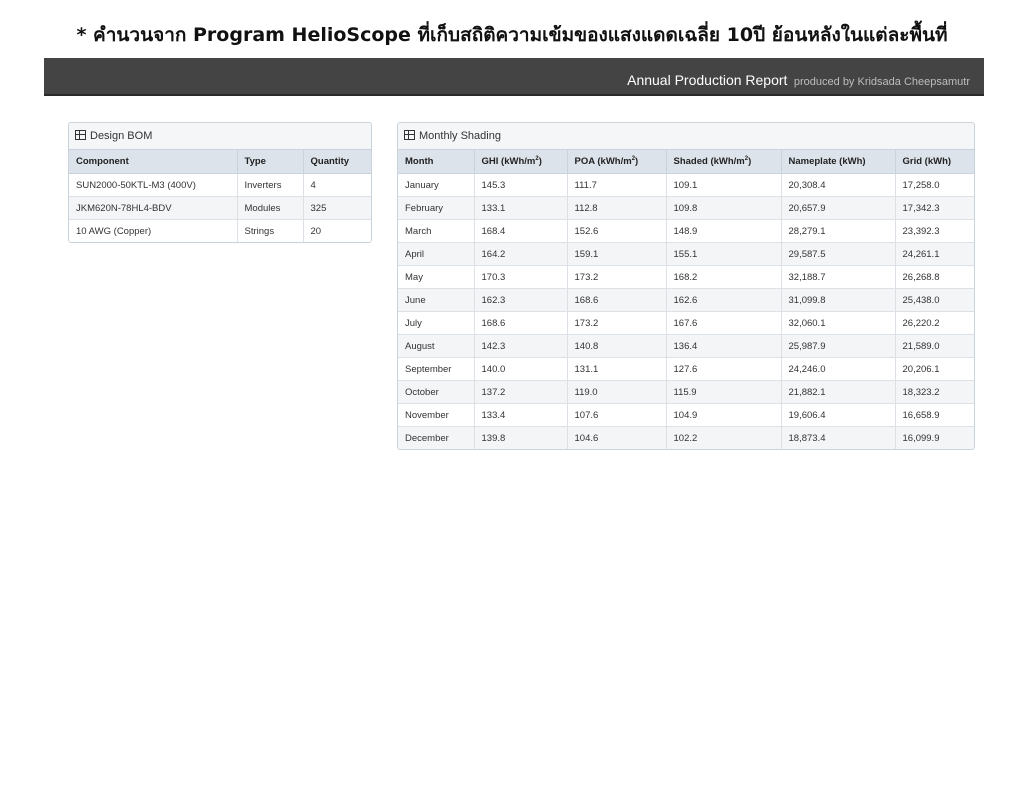 The height and width of the screenshot is (797, 1024). Describe the element at coordinates (724, 300) in the screenshot. I see `table-cell: 162.6` at that location.